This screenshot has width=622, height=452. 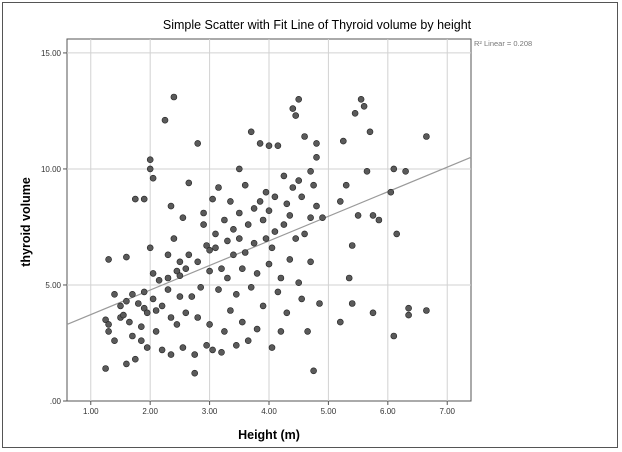 I want to click on x-axis-ticks: 1.00 2.00 3.00 4.00 5.00 6.00 7.00, so click(x=269, y=408).